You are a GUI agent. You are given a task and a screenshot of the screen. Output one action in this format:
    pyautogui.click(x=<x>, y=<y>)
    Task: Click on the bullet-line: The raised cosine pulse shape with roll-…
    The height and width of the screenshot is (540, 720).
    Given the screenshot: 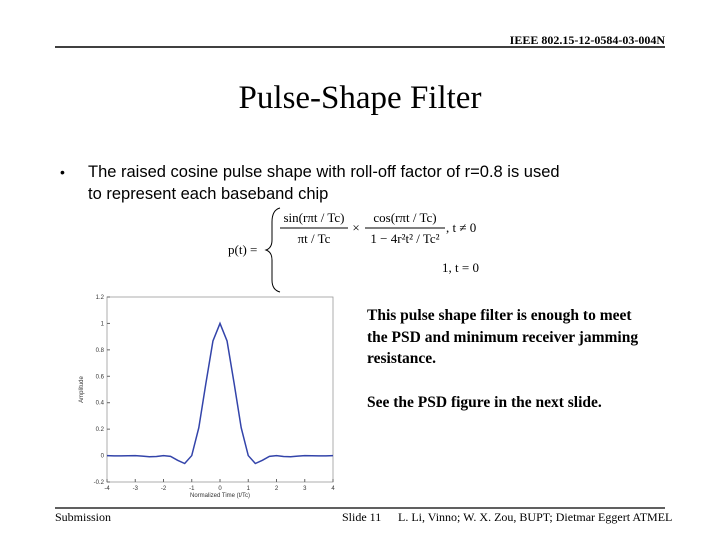 What is the action you would take?
    pyautogui.click(x=324, y=172)
    